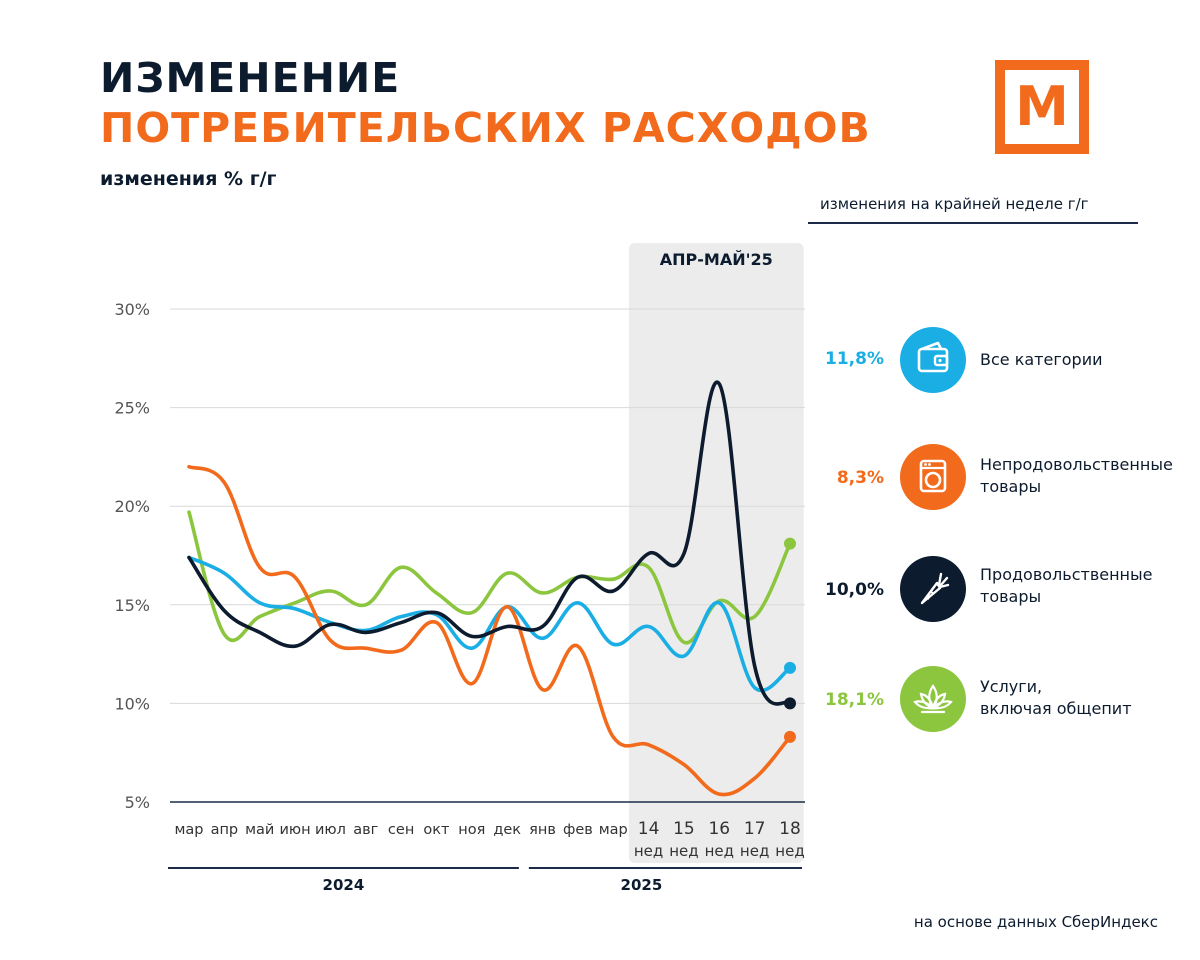 Image resolution: width=1200 pixels, height=960 pixels. What do you see at coordinates (933, 477) in the screenshot?
I see `washing-machine-icon` at bounding box center [933, 477].